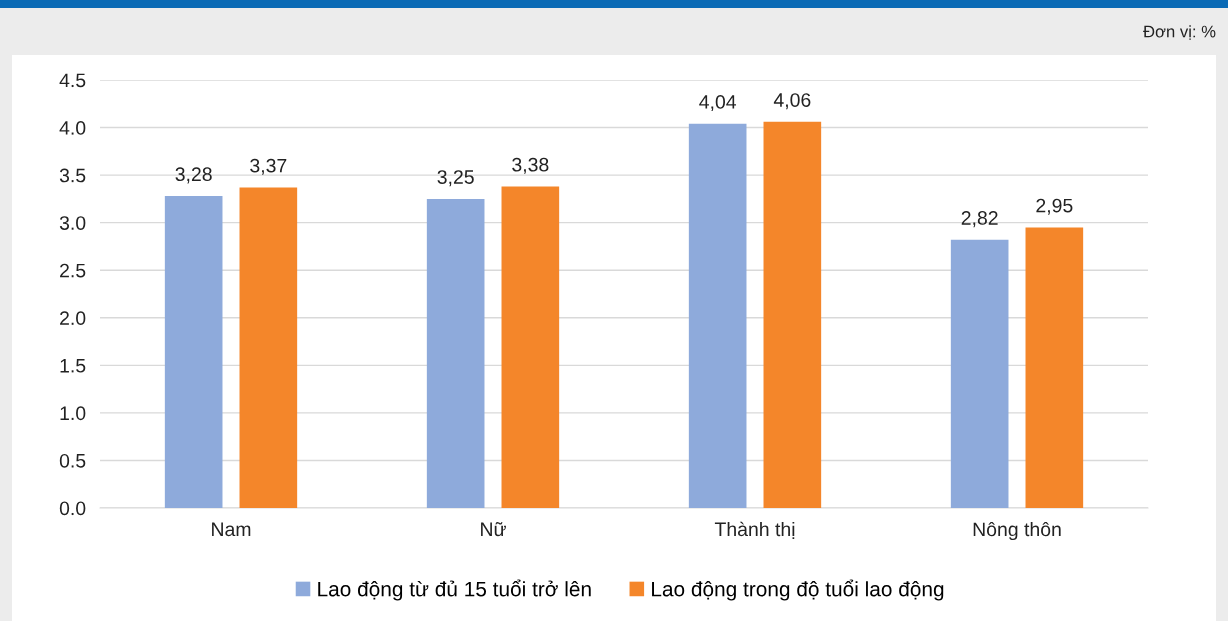 Image resolution: width=1228 pixels, height=621 pixels. Describe the element at coordinates (1179, 32) in the screenshot. I see `text: Đơn vị: %` at that location.